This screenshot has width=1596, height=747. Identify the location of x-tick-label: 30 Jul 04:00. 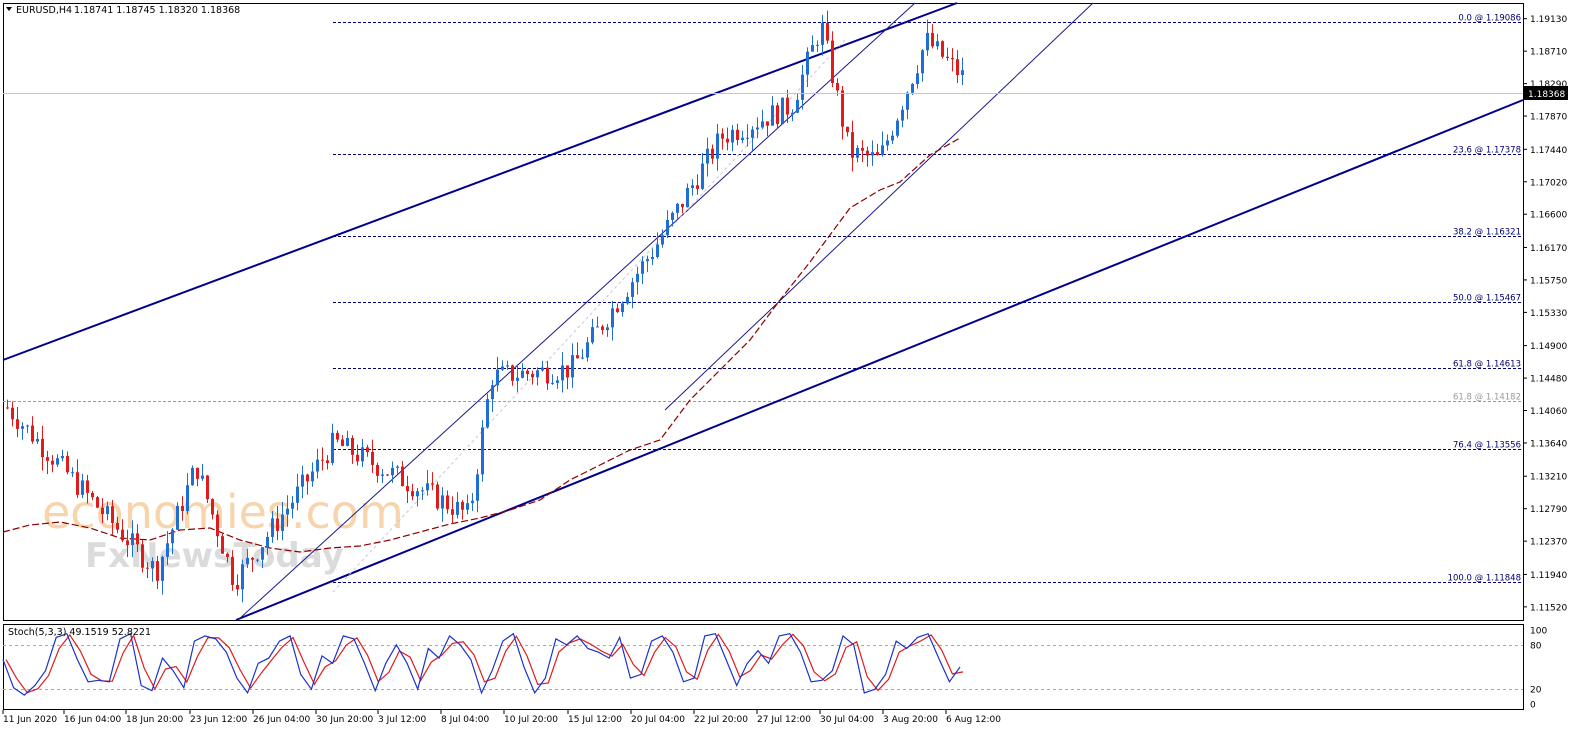
(847, 720).